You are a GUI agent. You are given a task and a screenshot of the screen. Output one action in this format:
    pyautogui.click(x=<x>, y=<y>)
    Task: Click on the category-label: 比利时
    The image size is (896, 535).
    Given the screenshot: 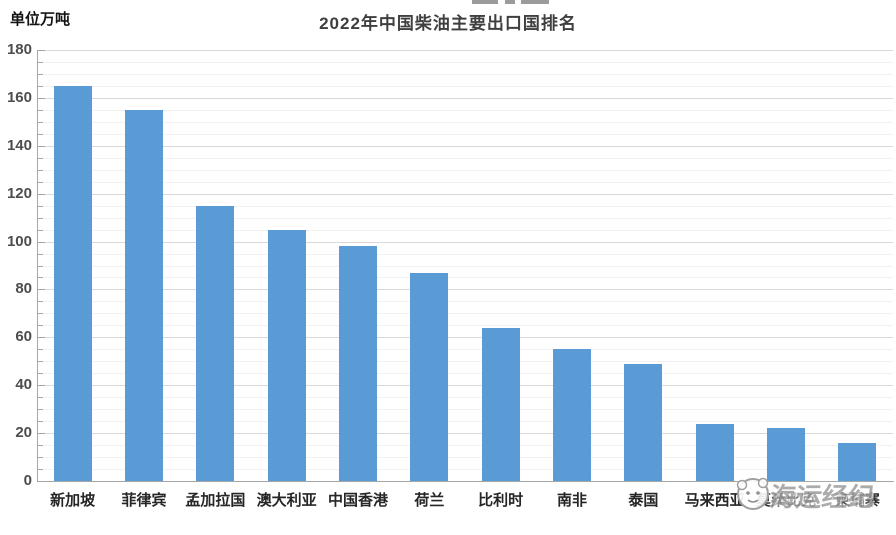 What is the action you would take?
    pyautogui.click(x=501, y=500)
    